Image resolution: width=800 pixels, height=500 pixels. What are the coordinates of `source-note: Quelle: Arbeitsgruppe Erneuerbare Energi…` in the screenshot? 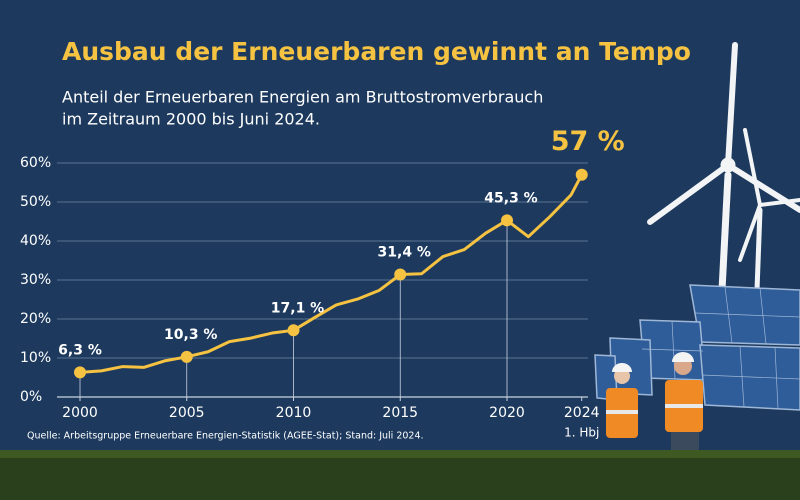 It's located at (225, 436).